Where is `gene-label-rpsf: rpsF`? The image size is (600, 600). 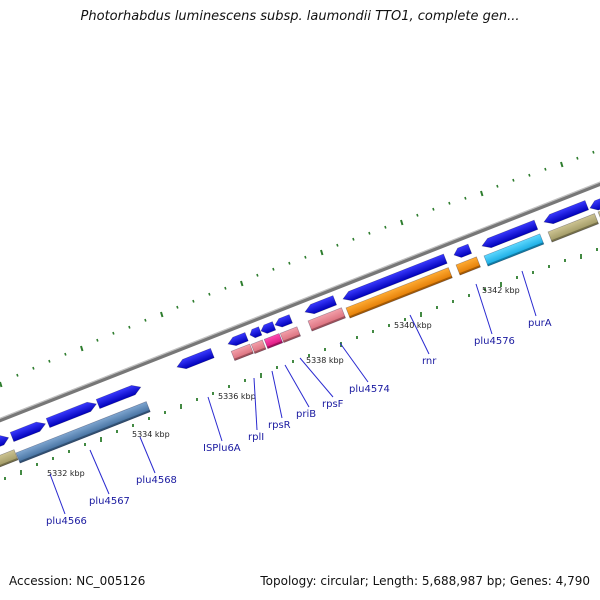
gene-label-rpsf: rpsF is located at coordinates (333, 404).